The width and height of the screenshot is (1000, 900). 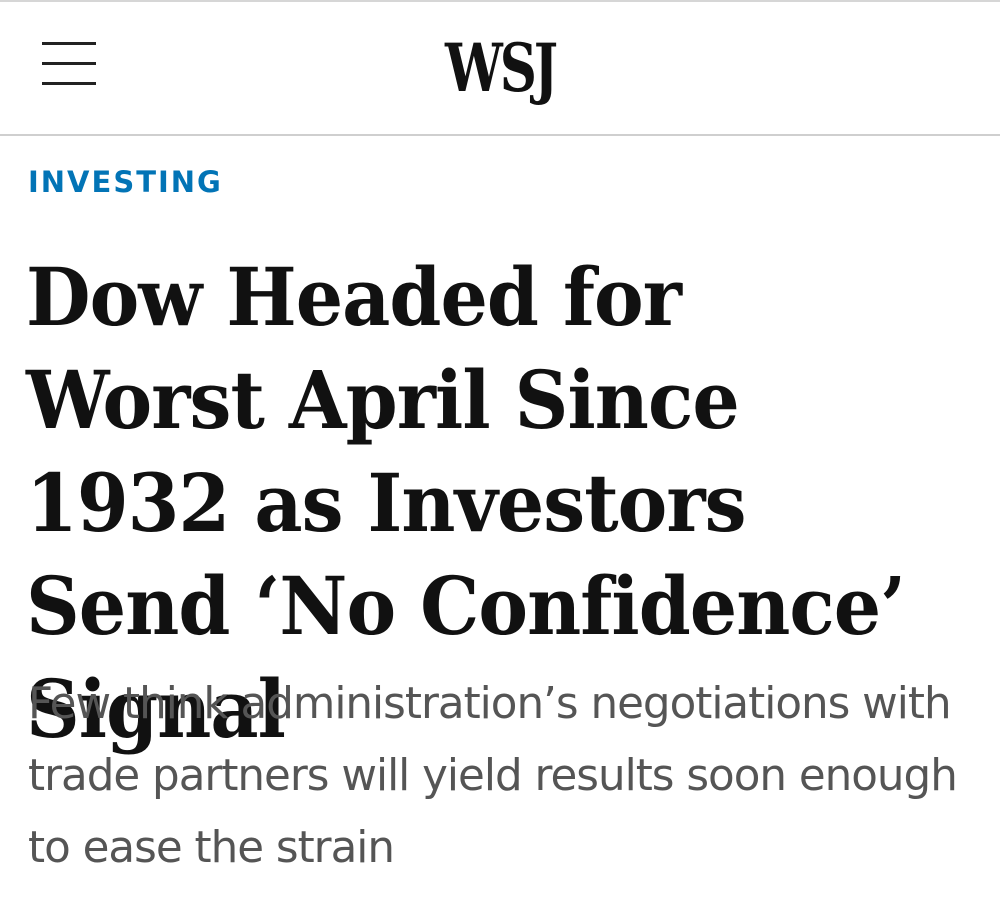 I want to click on section-label: INVESTING, so click(x=125, y=182).